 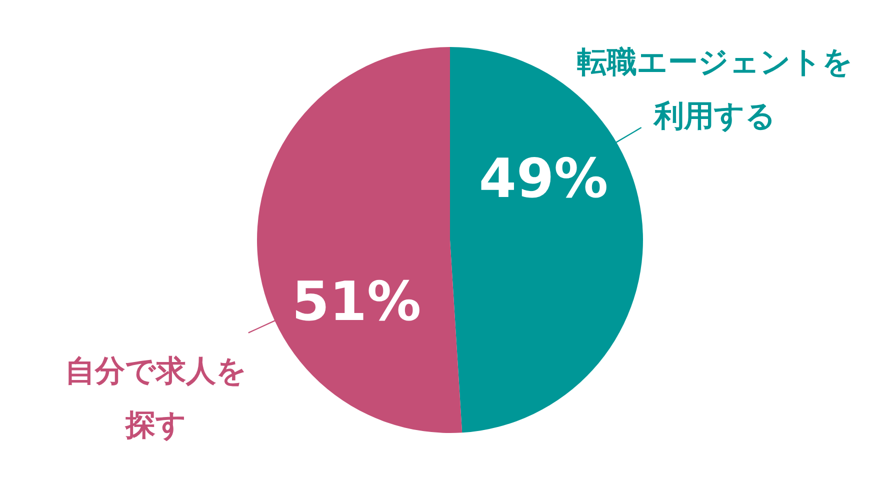 What do you see at coordinates (543, 178) in the screenshot?
I see `data-label: 49%` at bounding box center [543, 178].